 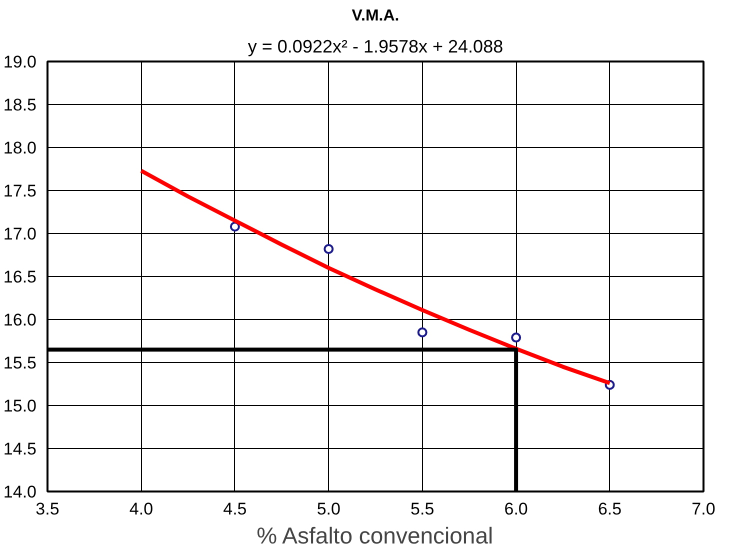 I want to click on y-tick-label: 16.0, so click(x=20, y=320).